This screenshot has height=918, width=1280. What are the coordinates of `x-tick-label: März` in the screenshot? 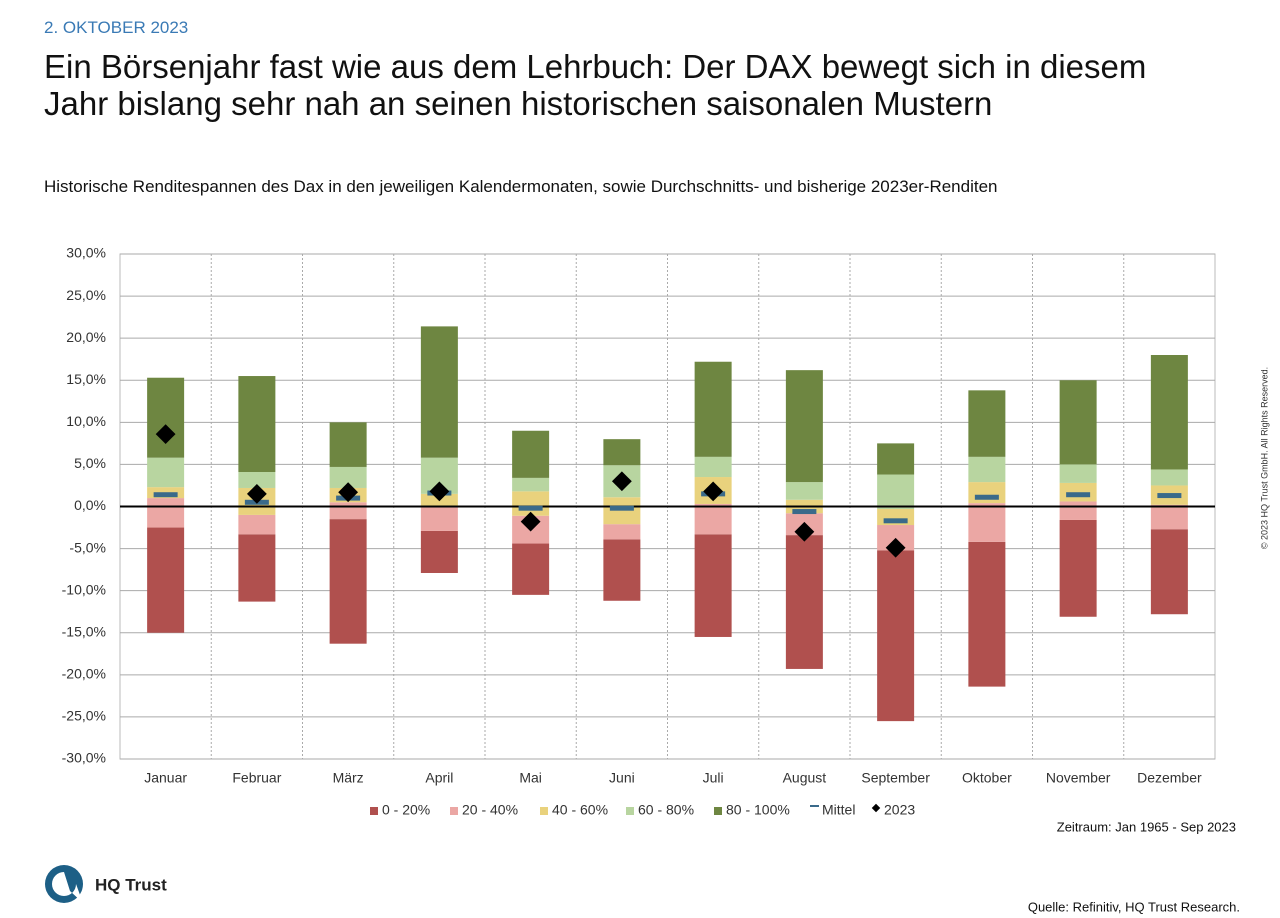 It's located at (348, 778).